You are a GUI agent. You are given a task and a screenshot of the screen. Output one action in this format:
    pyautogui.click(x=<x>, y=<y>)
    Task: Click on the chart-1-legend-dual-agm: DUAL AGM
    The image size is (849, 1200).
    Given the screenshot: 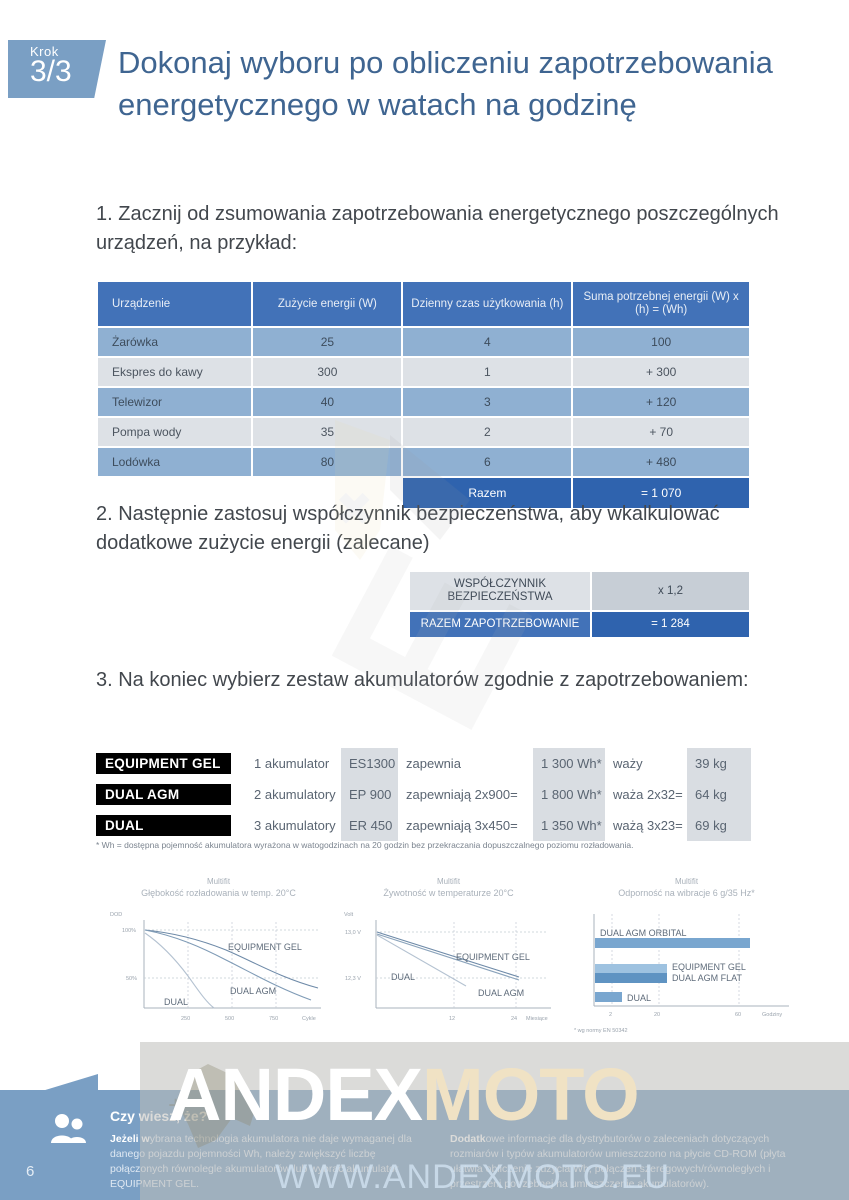 What is the action you would take?
    pyautogui.click(x=253, y=991)
    